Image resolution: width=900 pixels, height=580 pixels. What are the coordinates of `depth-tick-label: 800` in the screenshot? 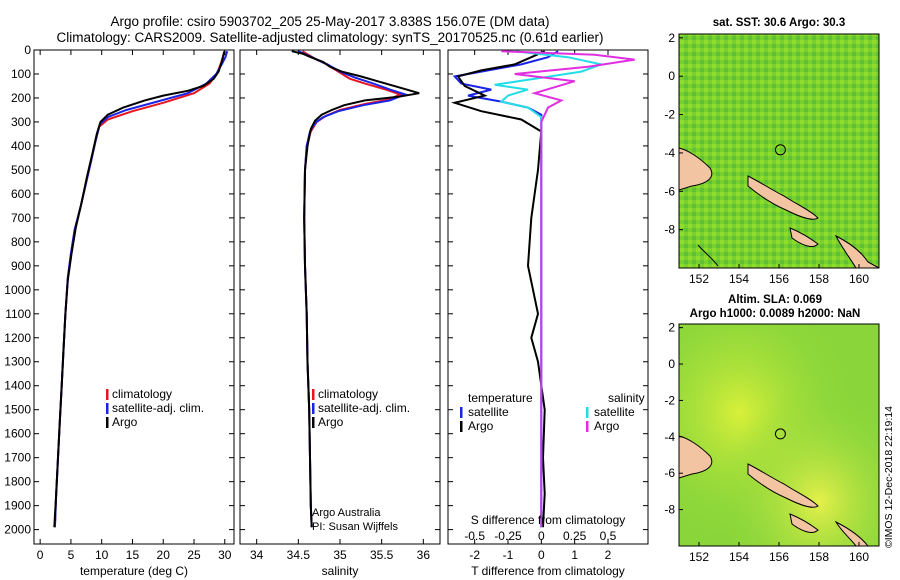 It's located at (21, 242).